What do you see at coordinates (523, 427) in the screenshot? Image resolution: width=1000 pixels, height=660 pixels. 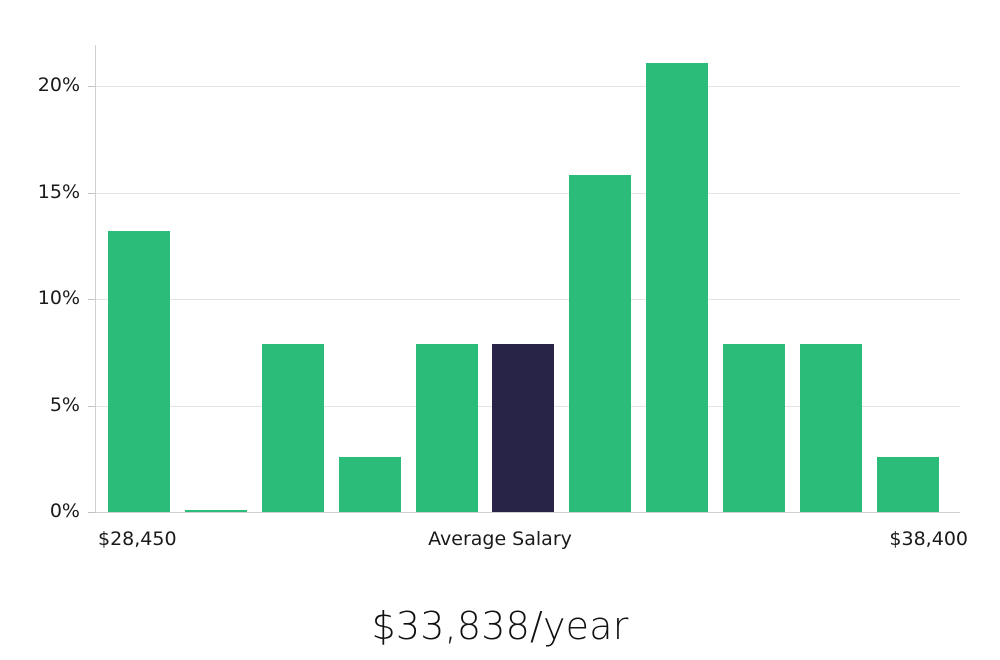 I see `bar-highlighted` at bounding box center [523, 427].